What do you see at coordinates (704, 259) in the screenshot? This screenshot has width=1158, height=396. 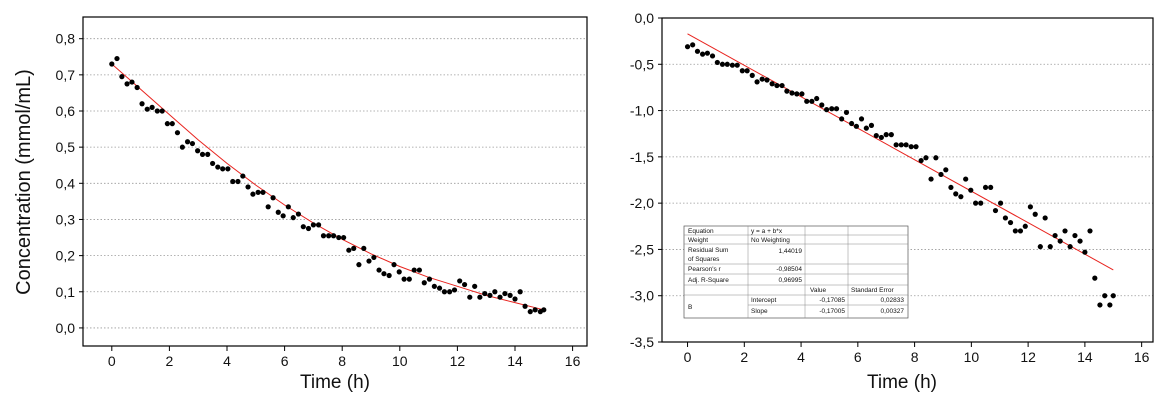 I see `rss-label-line2: of Squares` at bounding box center [704, 259].